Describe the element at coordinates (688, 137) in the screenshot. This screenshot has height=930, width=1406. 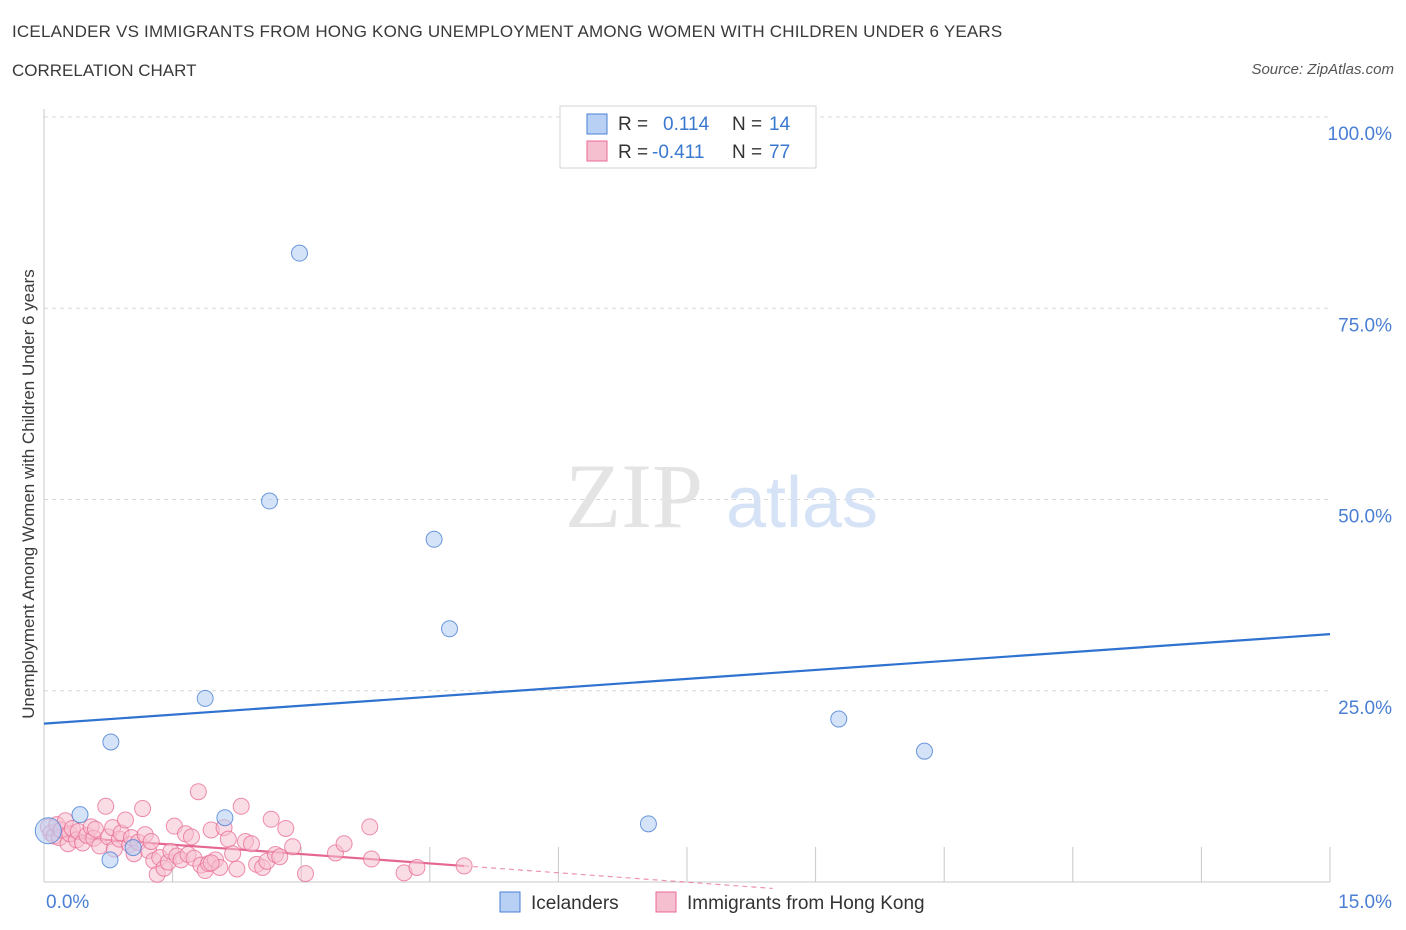
I see `stats-legend: R = 0.114 N = 14 R = -0.411 N = 77` at that location.